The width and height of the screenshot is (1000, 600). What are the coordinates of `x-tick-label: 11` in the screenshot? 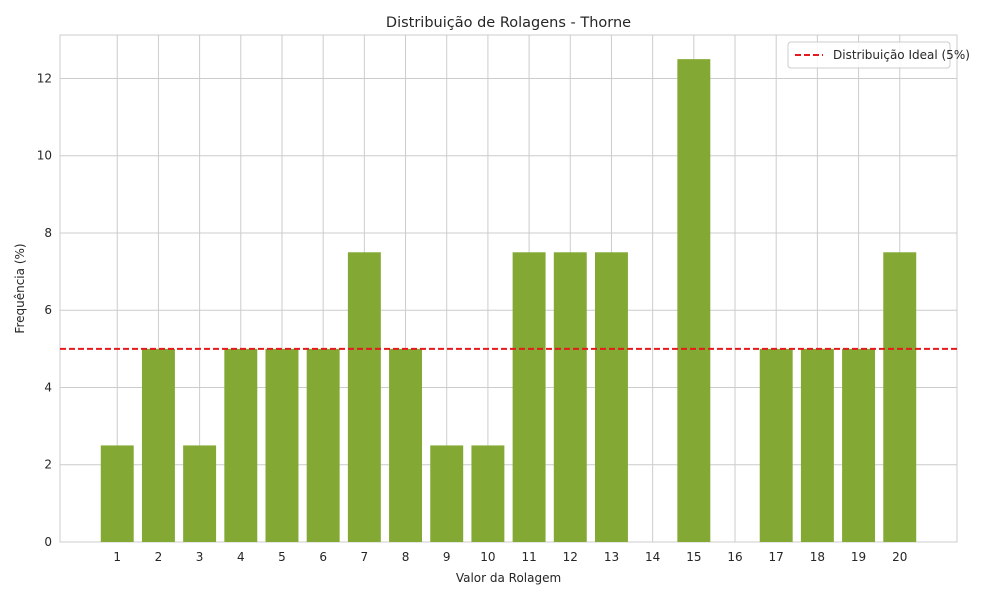 It's located at (528, 557).